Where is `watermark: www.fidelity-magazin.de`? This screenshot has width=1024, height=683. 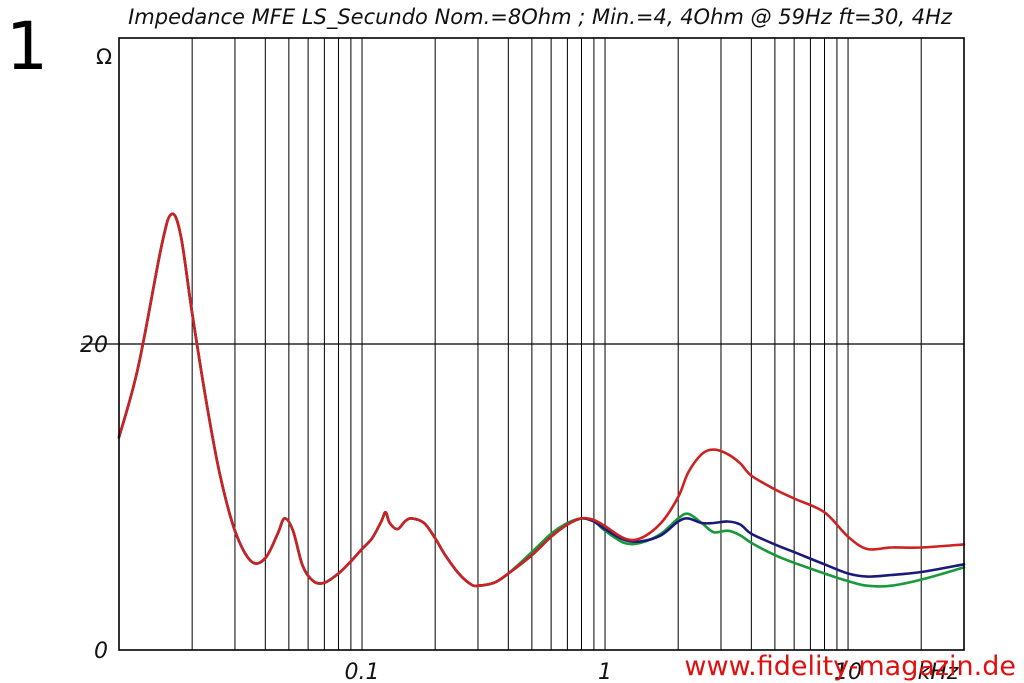 watermark: www.fidelity-magazin.de is located at coordinates (850, 666).